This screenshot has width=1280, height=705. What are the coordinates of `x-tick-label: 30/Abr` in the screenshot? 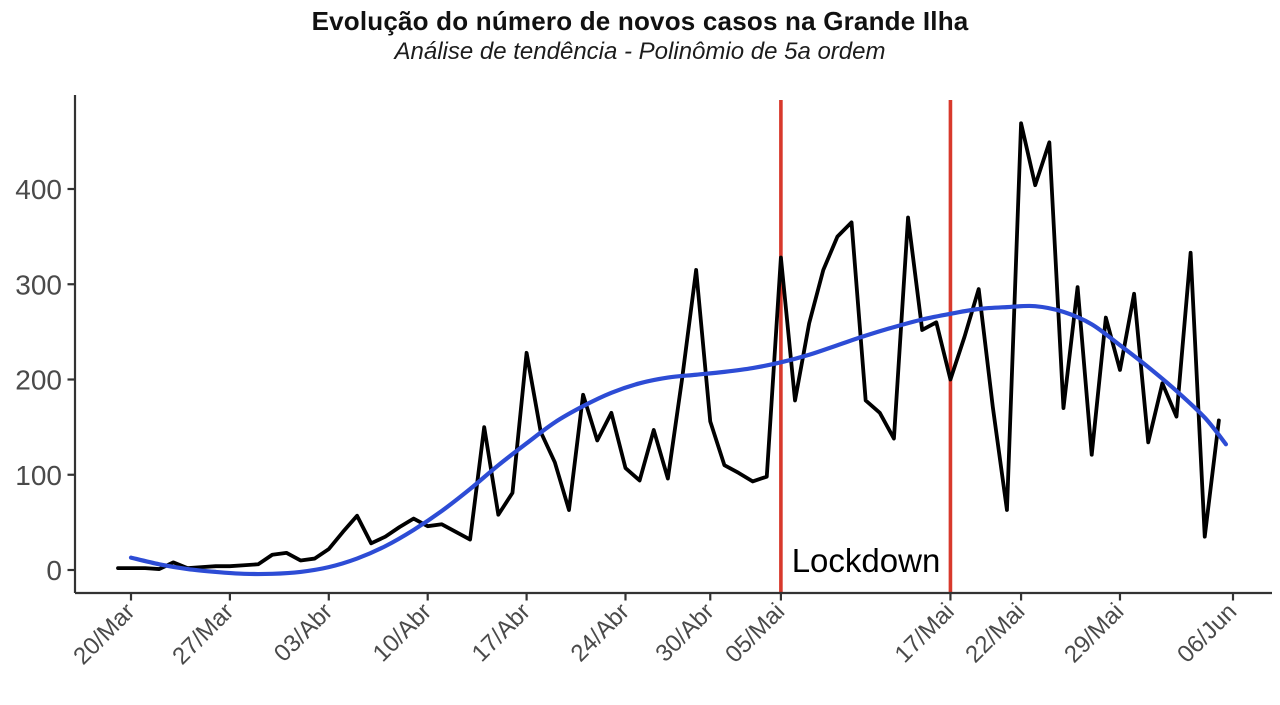 It's located at (684, 632).